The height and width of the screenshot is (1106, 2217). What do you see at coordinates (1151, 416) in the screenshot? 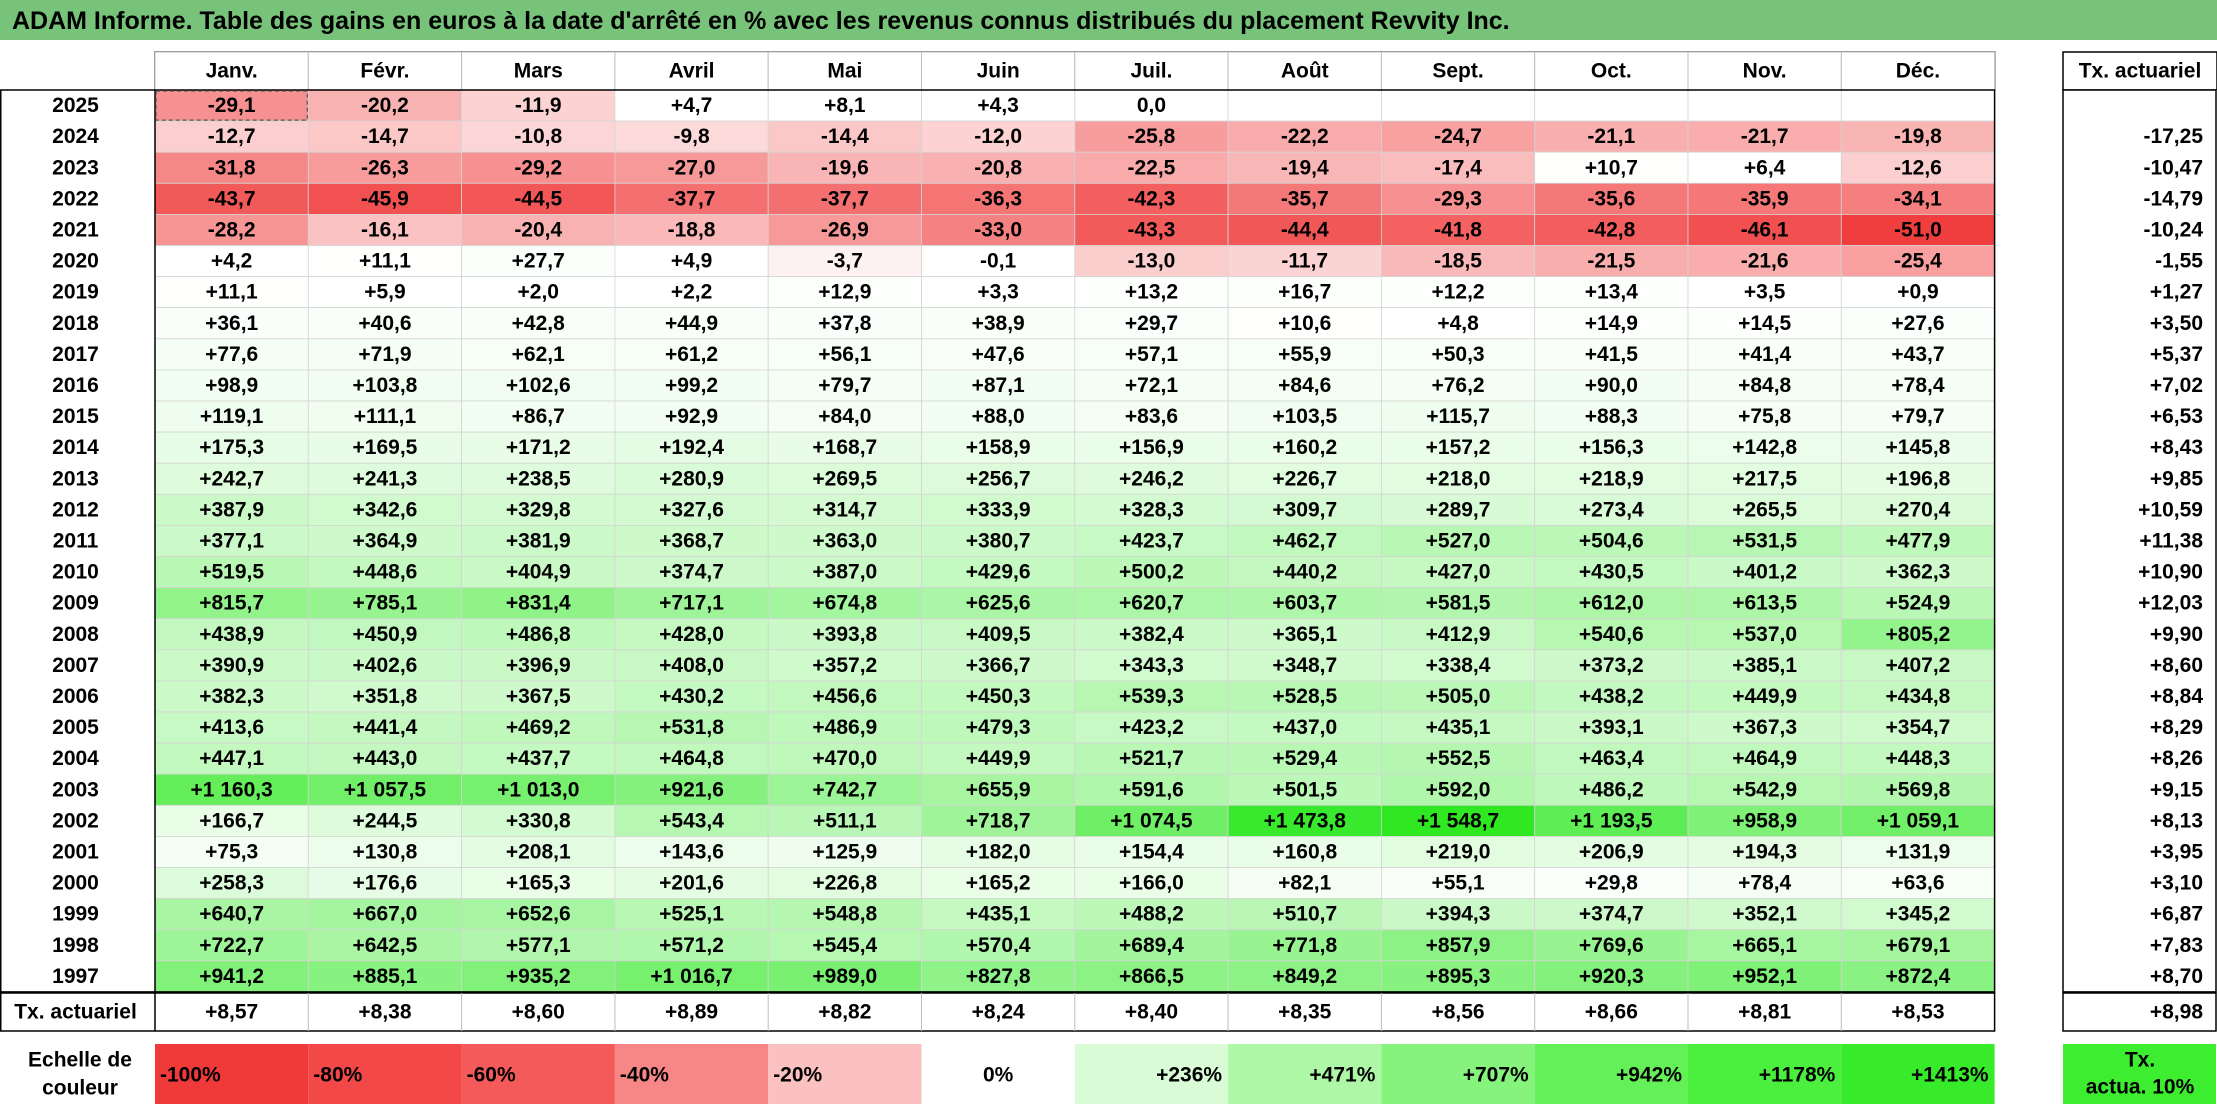
I see `cell-value: +83,6` at bounding box center [1151, 416].